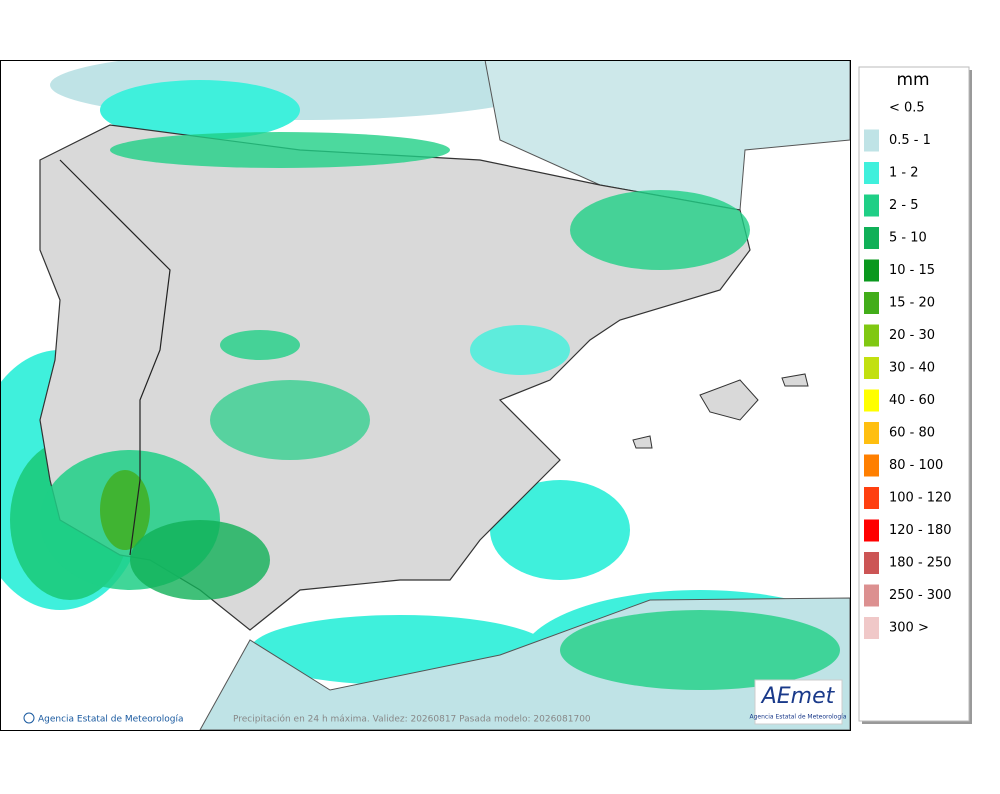 This screenshot has height=794, width=1000. Describe the element at coordinates (912, 80) in the screenshot. I see `legend-title: mm` at that location.